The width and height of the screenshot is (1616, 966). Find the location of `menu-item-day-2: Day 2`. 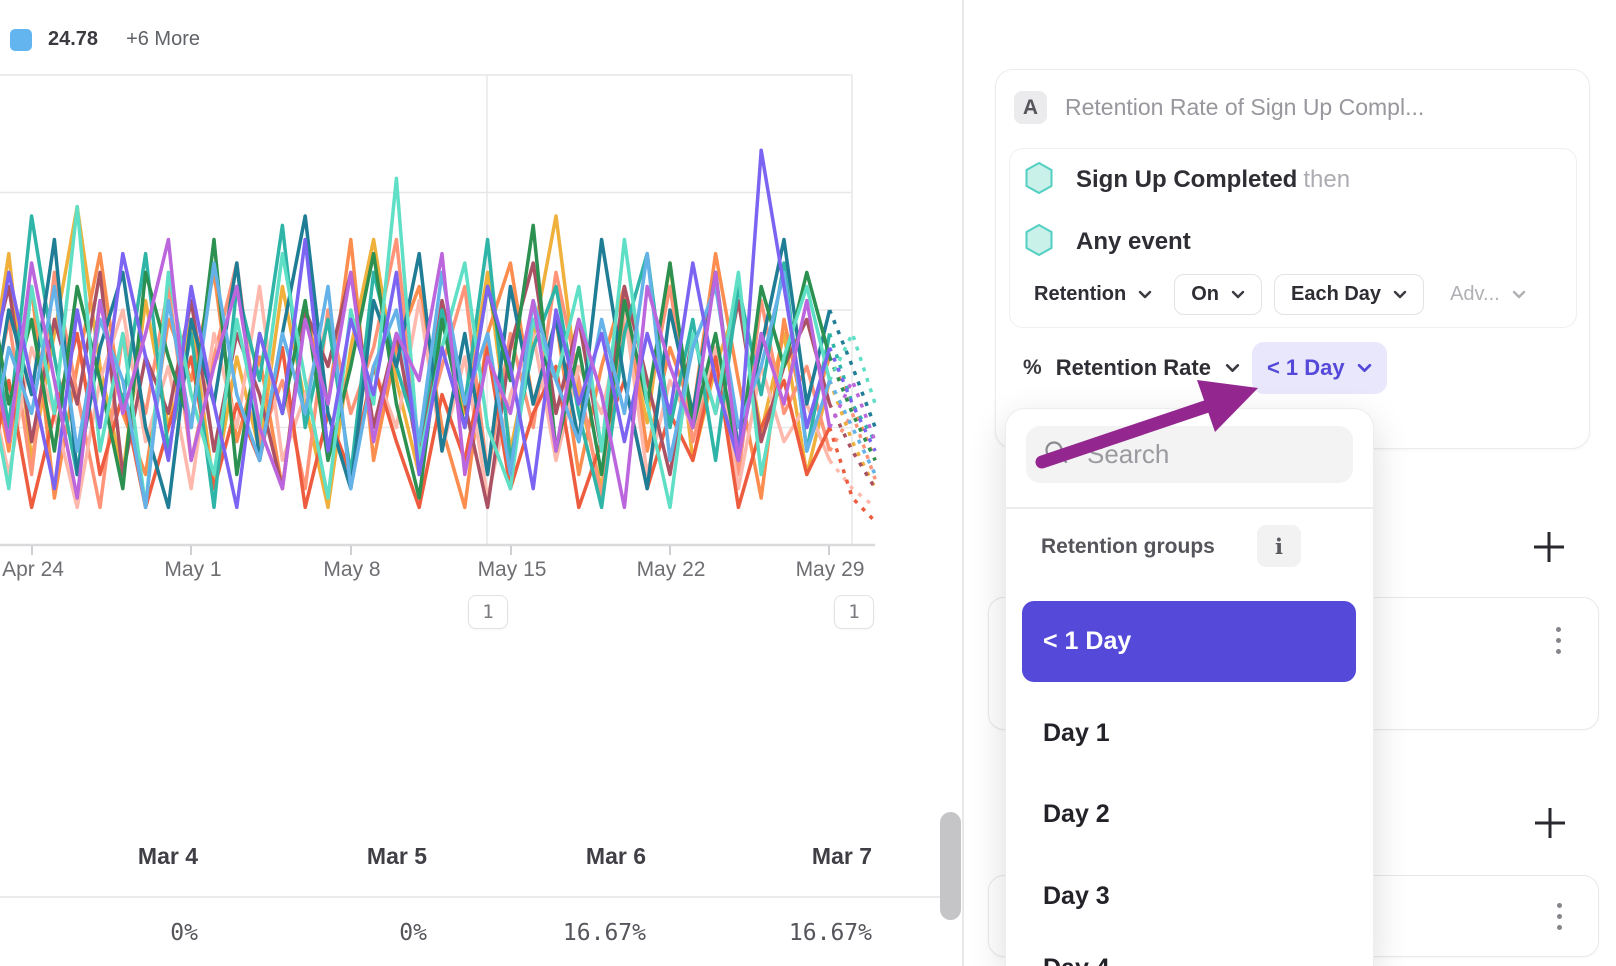

menu-item-day-2: Day 2 is located at coordinates (1076, 814).